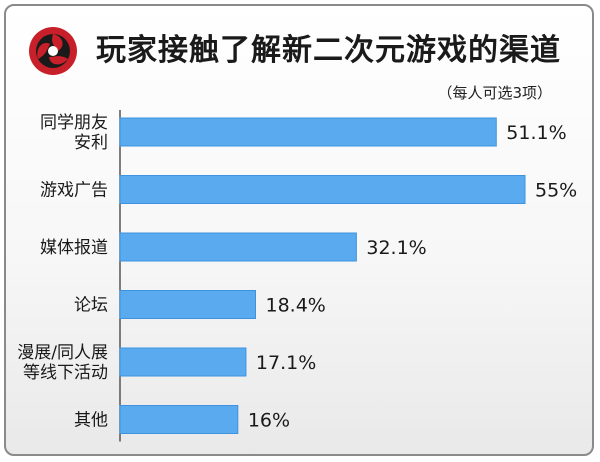 Image resolution: width=600 pixels, height=462 pixels. Describe the element at coordinates (328, 50) in the screenshot. I see `chart-title: 玩家接触了解新二次元游戏的渠道` at that location.